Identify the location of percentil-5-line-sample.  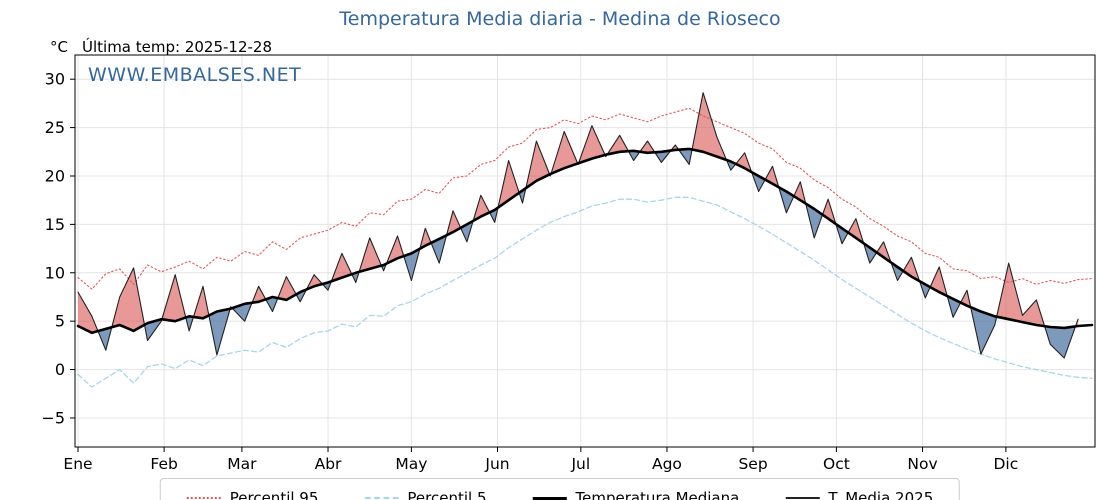
(381, 498).